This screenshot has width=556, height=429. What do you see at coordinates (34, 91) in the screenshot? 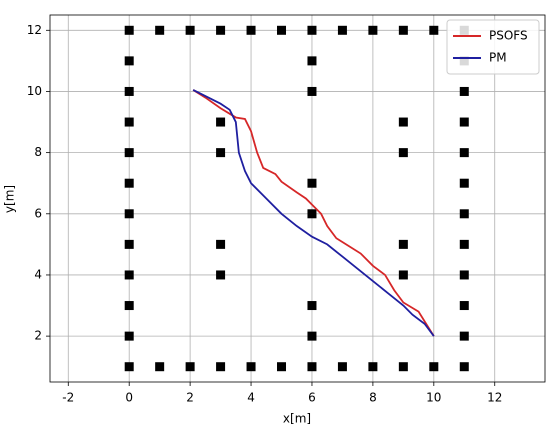
I see `y-tick-label: 10` at bounding box center [34, 91].